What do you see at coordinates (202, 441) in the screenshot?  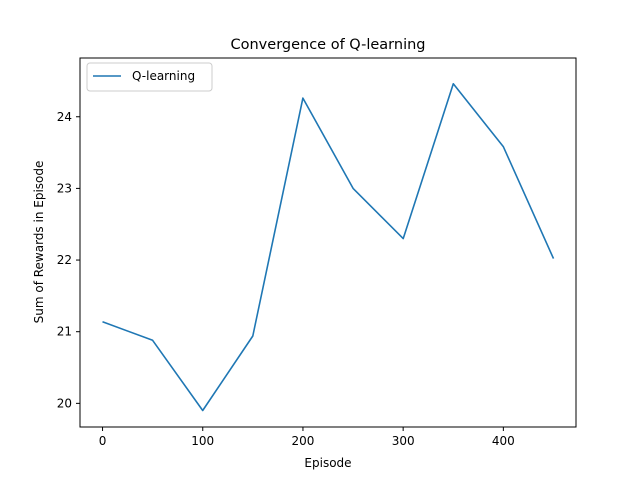 I see `x-tick-label: 100` at bounding box center [202, 441].